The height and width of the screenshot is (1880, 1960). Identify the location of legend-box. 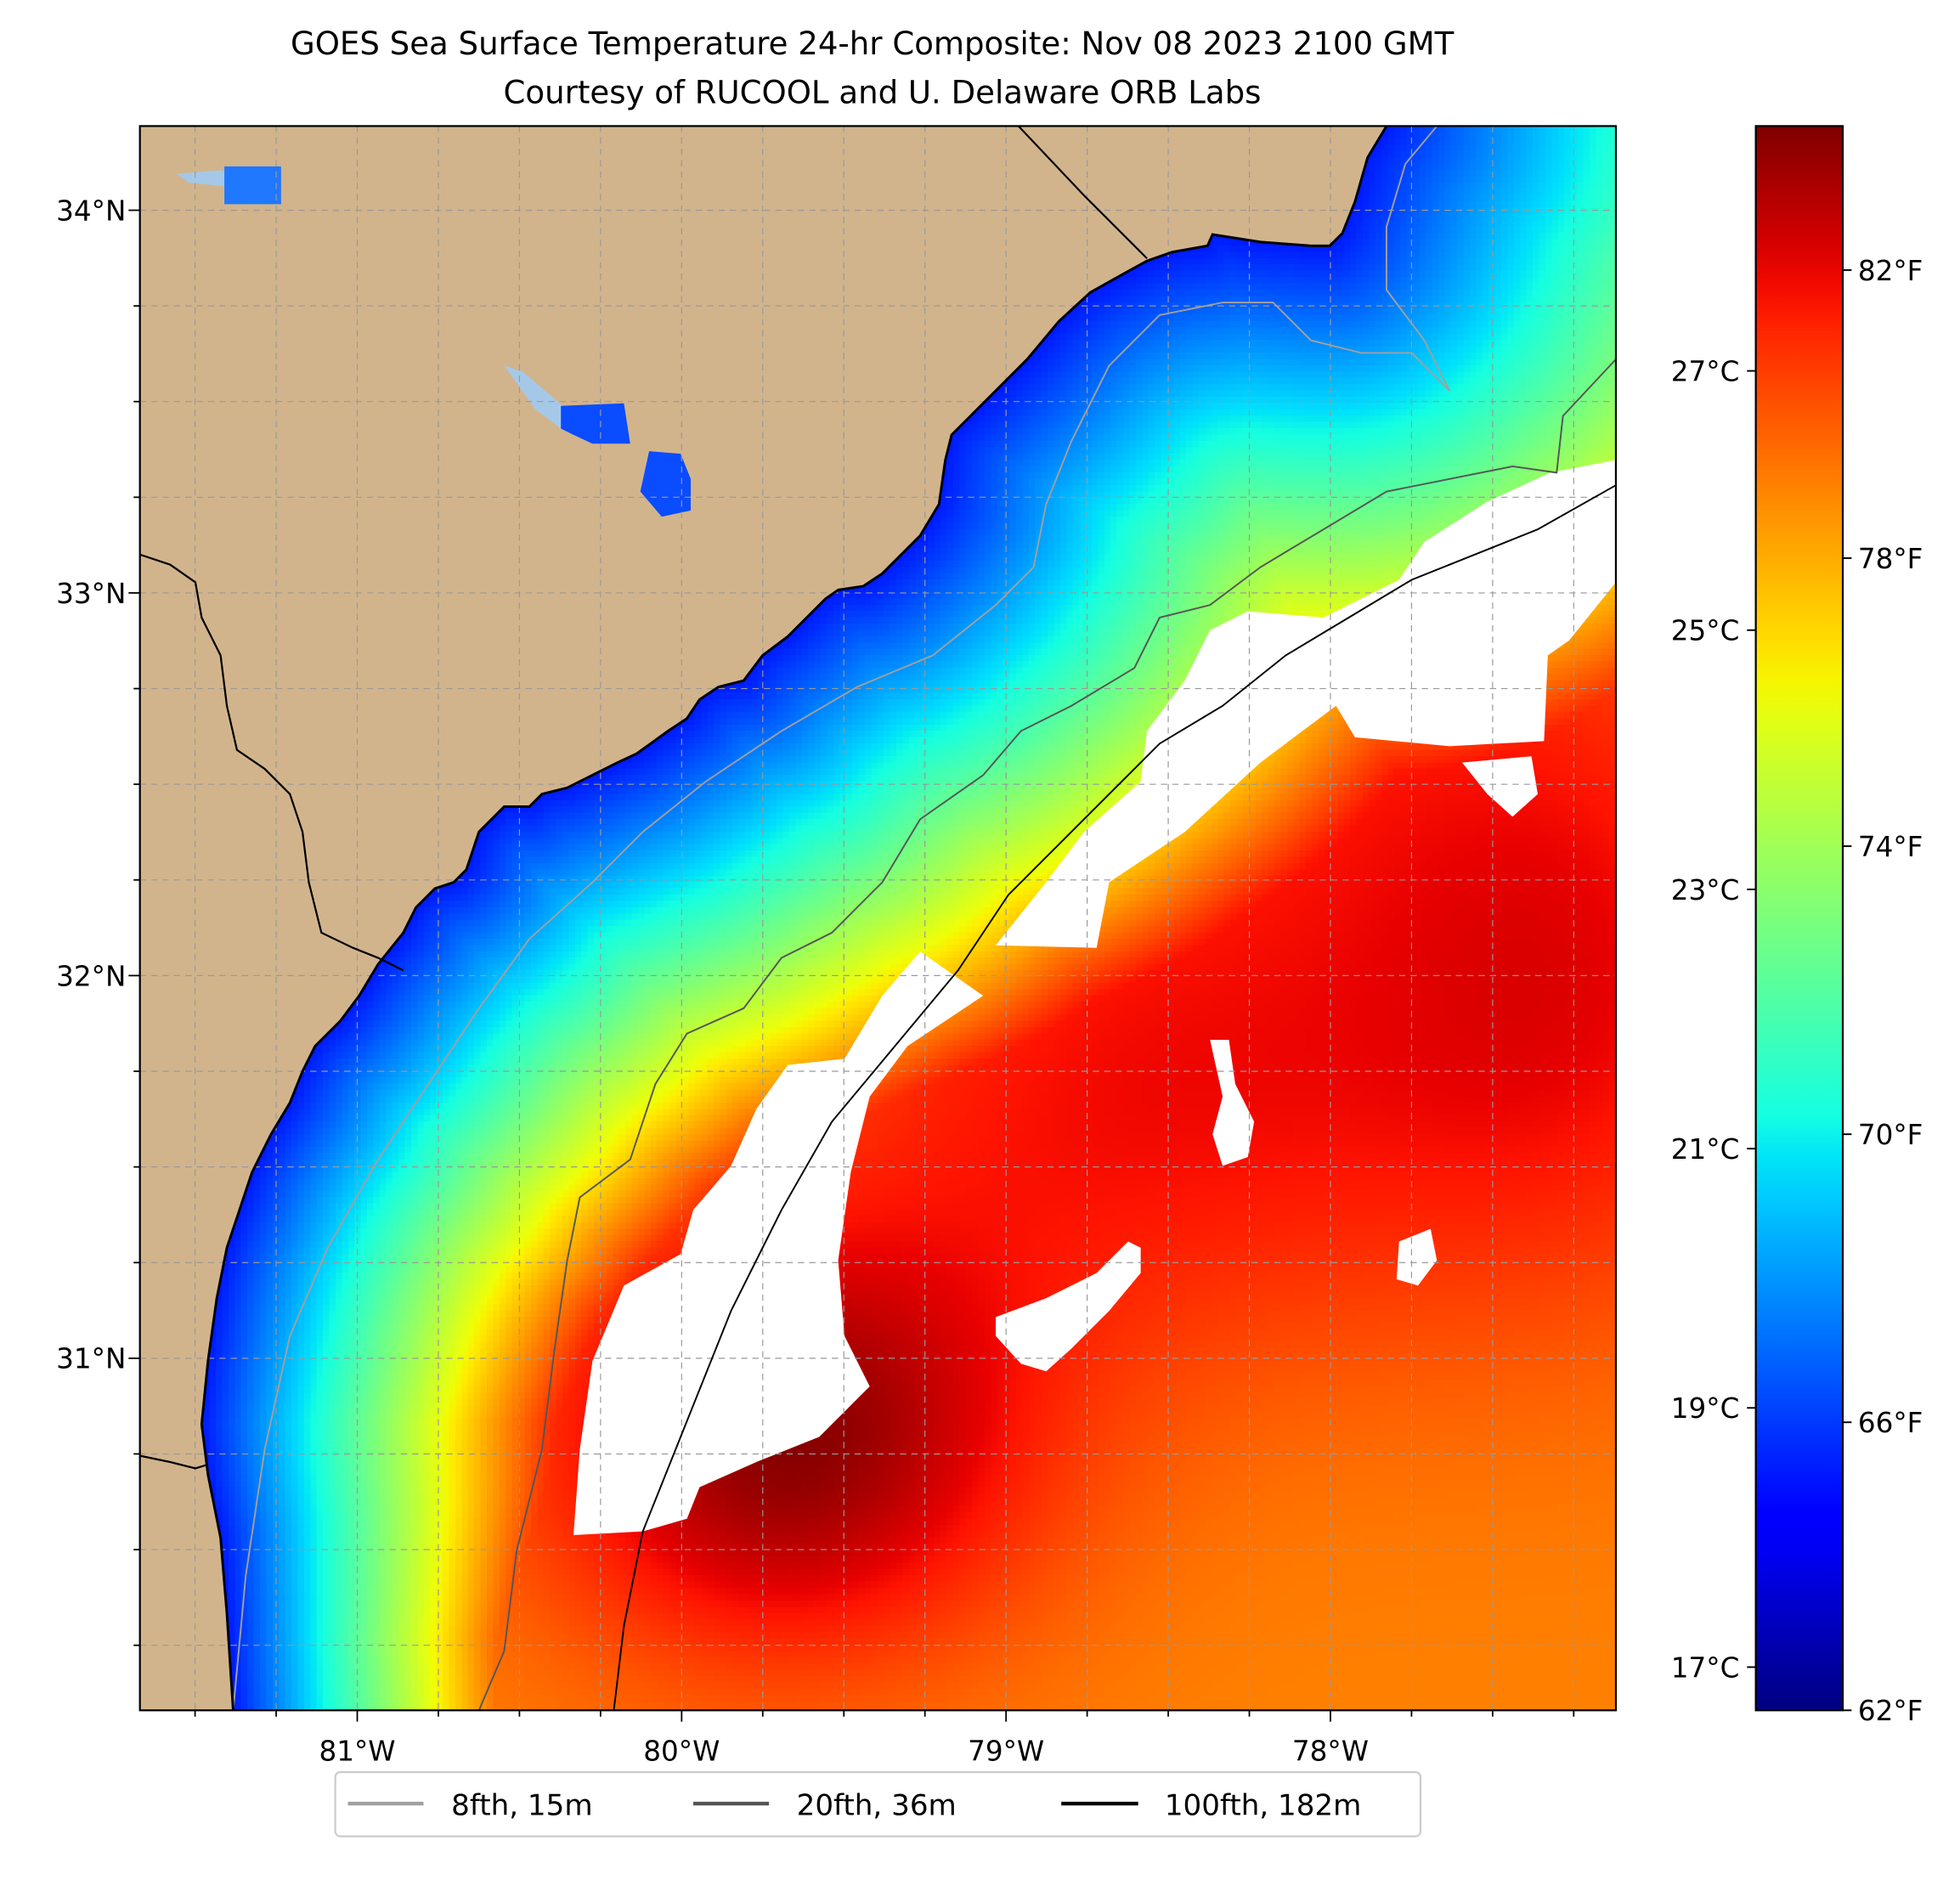
(878, 1804).